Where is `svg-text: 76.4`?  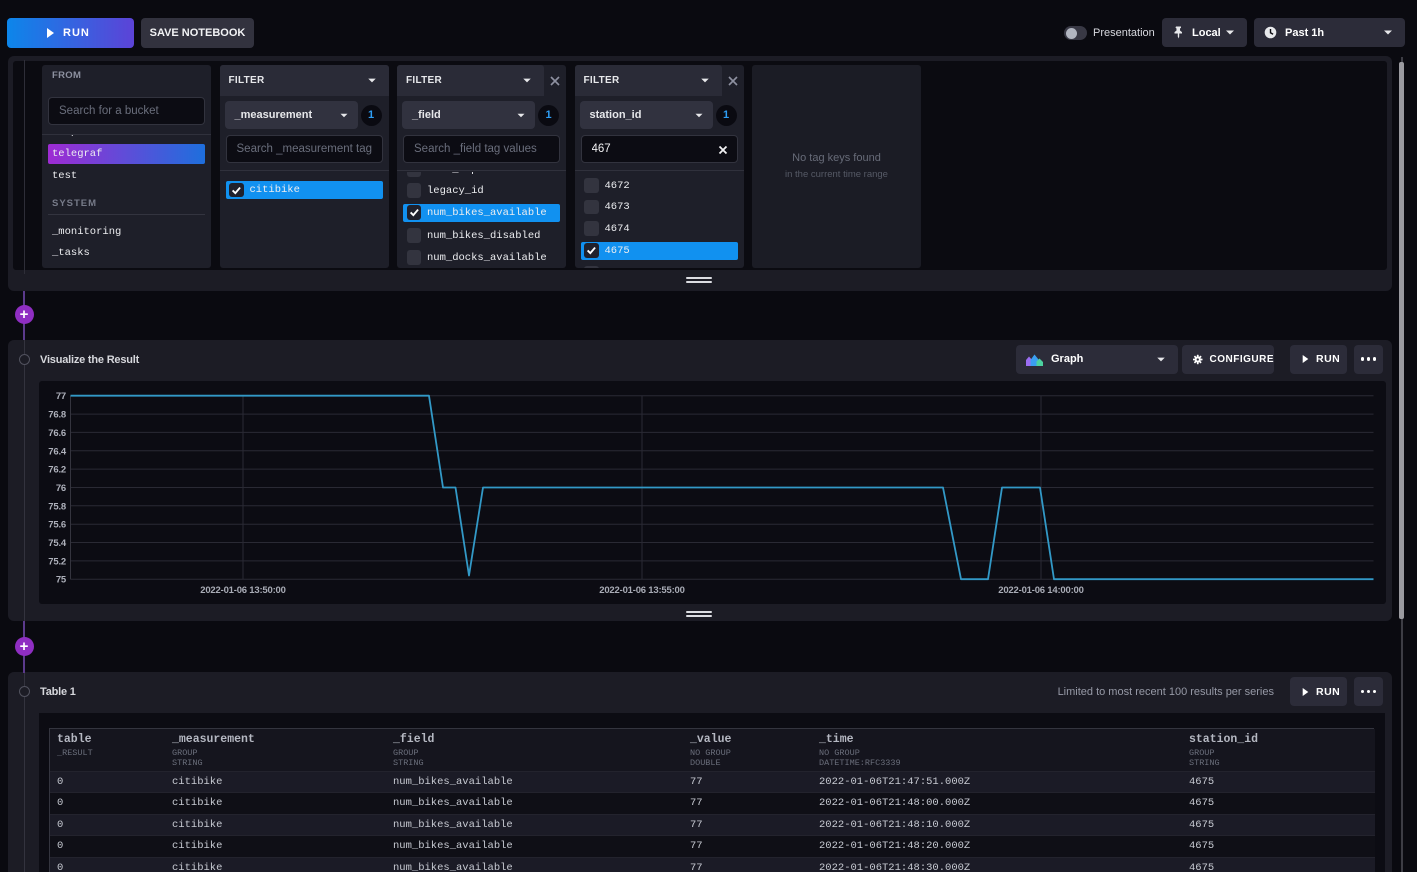 svg-text: 76.4 is located at coordinates (57, 451).